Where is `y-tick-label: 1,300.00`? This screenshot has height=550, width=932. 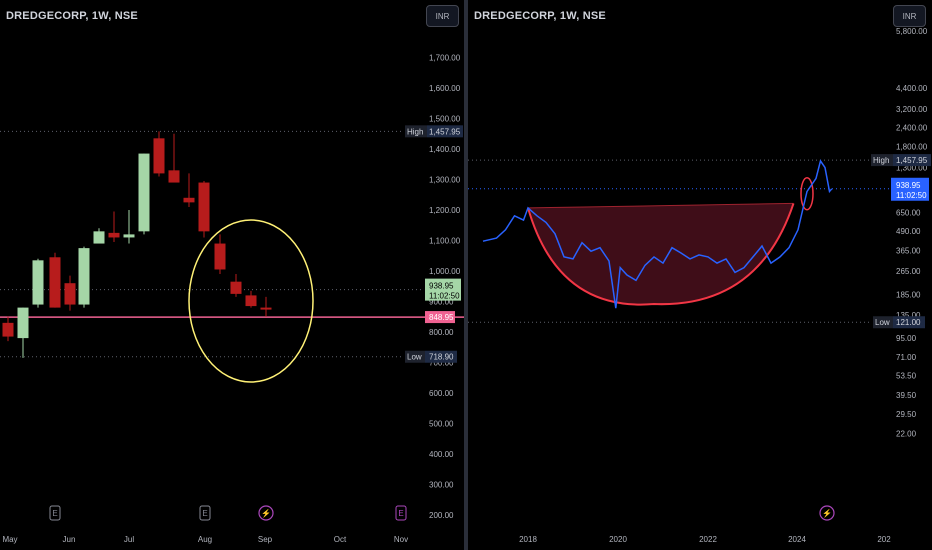 y-tick-label: 1,300.00 is located at coordinates (912, 168).